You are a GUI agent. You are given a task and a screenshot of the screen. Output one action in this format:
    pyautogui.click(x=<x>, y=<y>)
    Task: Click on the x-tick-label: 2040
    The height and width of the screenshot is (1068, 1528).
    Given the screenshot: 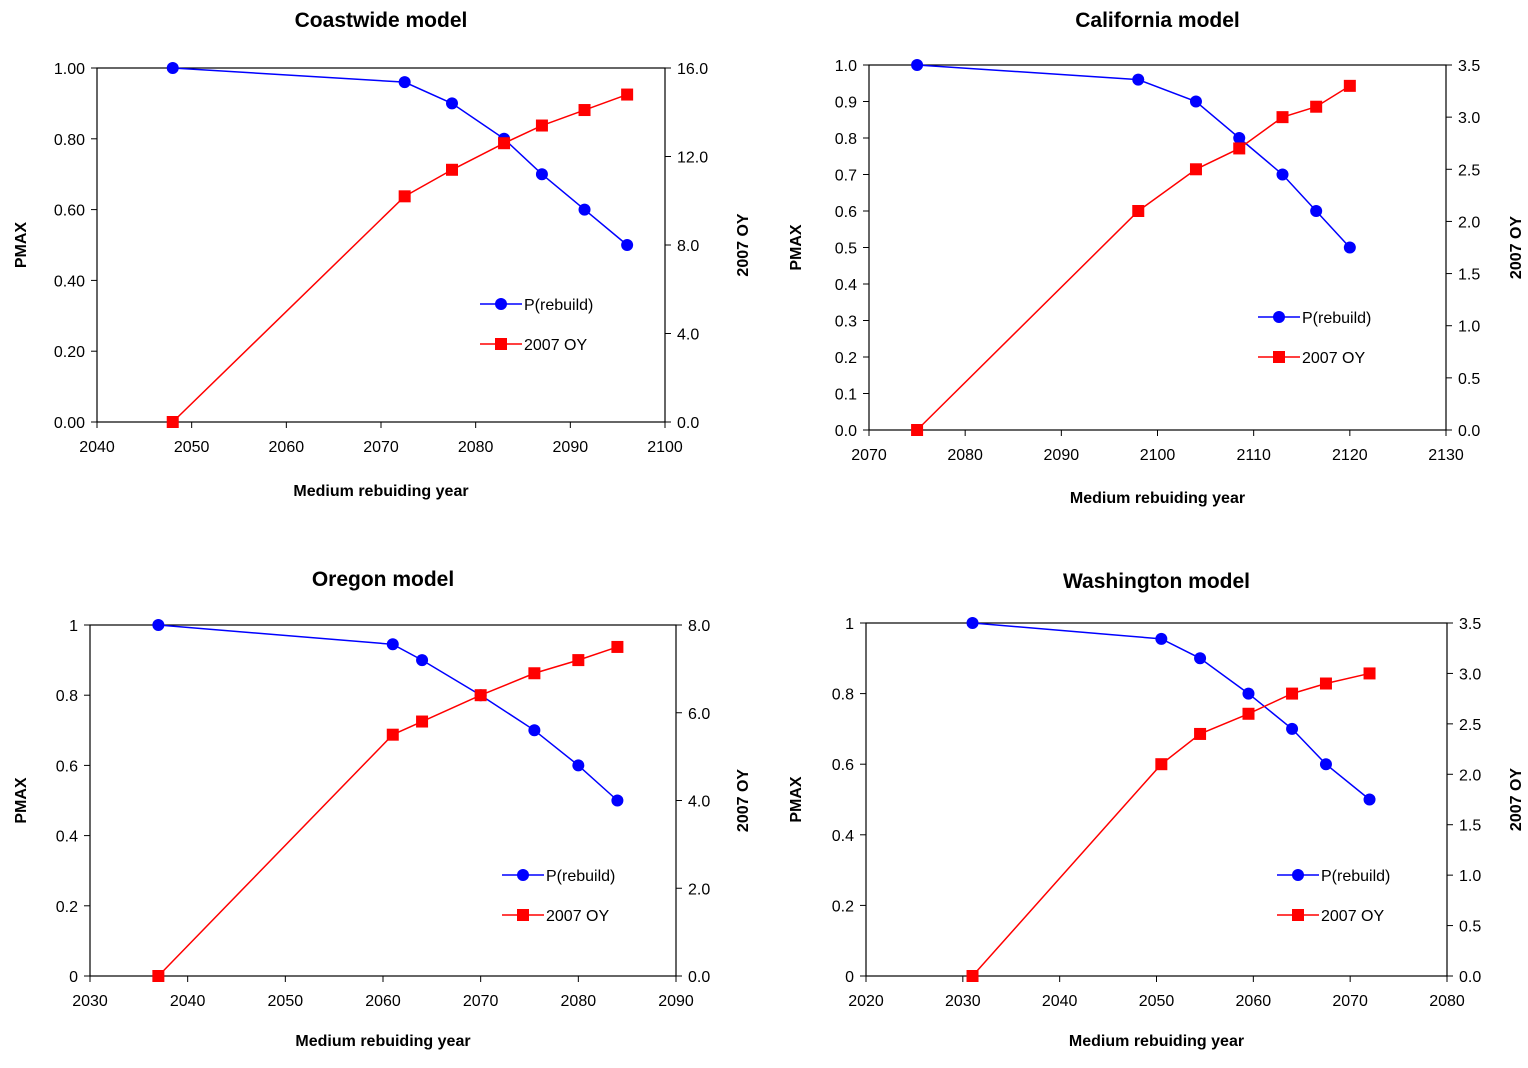 What is the action you would take?
    pyautogui.click(x=188, y=1001)
    